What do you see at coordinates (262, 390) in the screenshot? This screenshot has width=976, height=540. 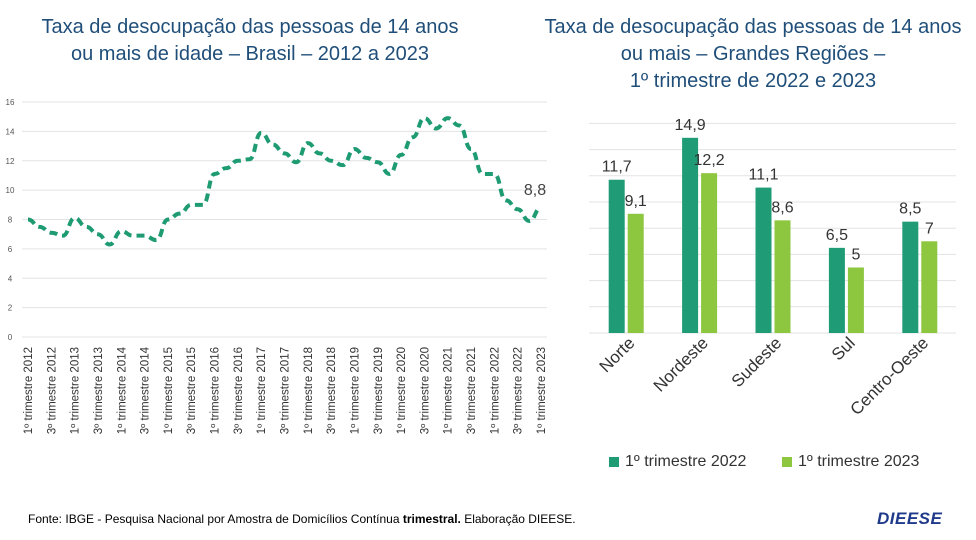 I see `left-x-tick-label: 1º trimestre 2017` at bounding box center [262, 390].